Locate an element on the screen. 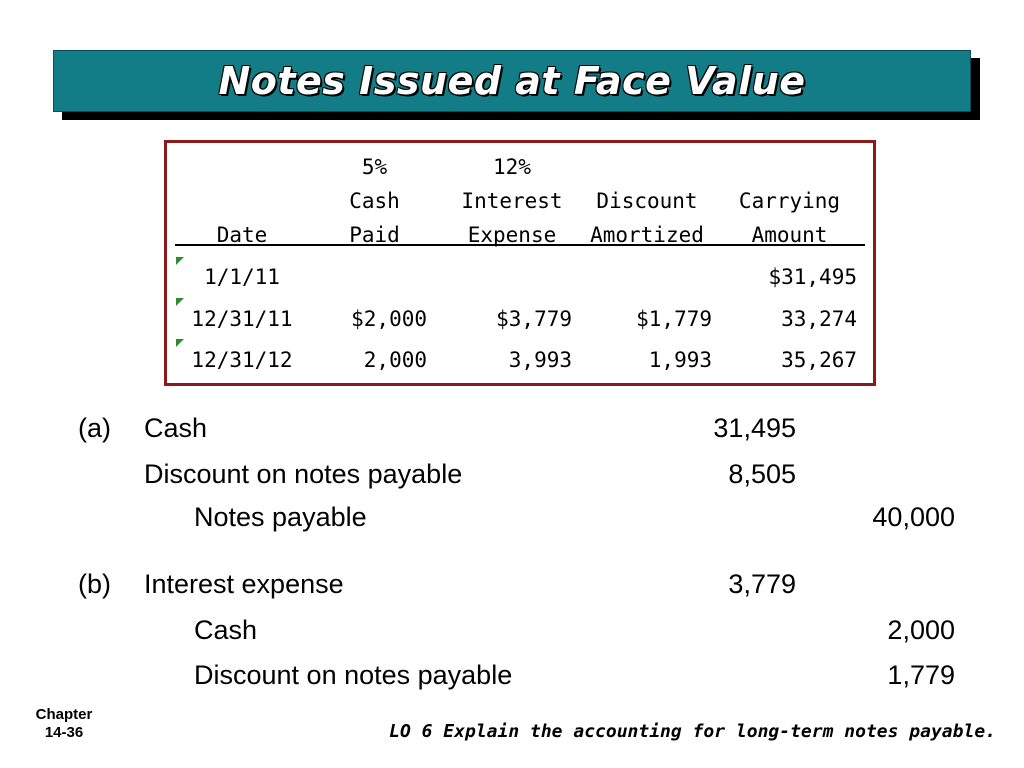  entry-b-account: Discount on notes payable is located at coordinates (353, 675).